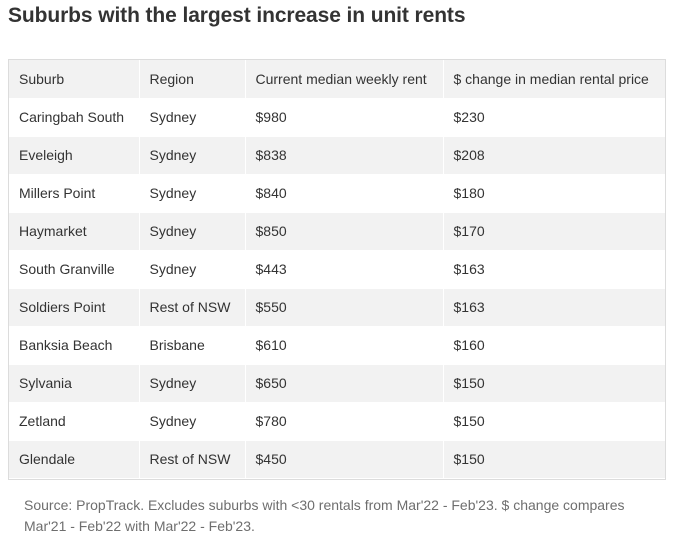 The image size is (676, 537). I want to click on cell-current-rent: $838, so click(344, 155).